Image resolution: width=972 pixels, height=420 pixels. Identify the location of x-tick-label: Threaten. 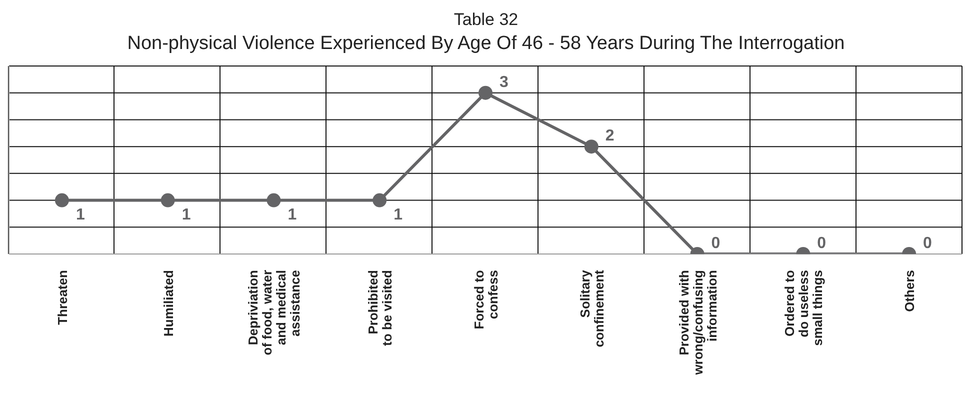
(62, 297).